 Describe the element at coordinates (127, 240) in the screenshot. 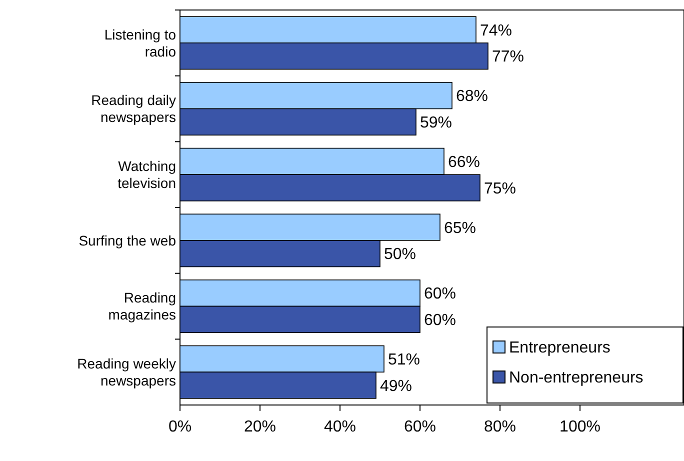

I see `y-tick-label: Surfing the web` at that location.